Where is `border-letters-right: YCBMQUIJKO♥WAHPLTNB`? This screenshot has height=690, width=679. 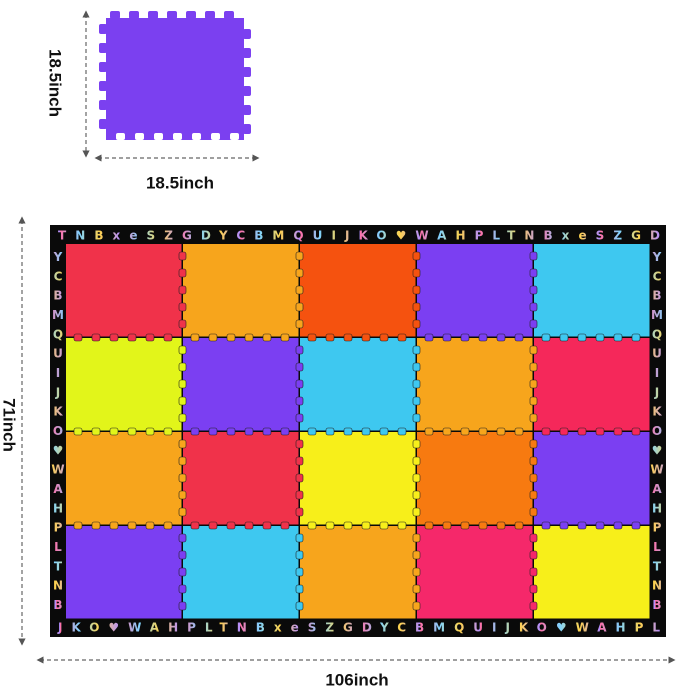 border-letters-right: YCBMQUIJKO♥WAHPLTNB is located at coordinates (657, 431).